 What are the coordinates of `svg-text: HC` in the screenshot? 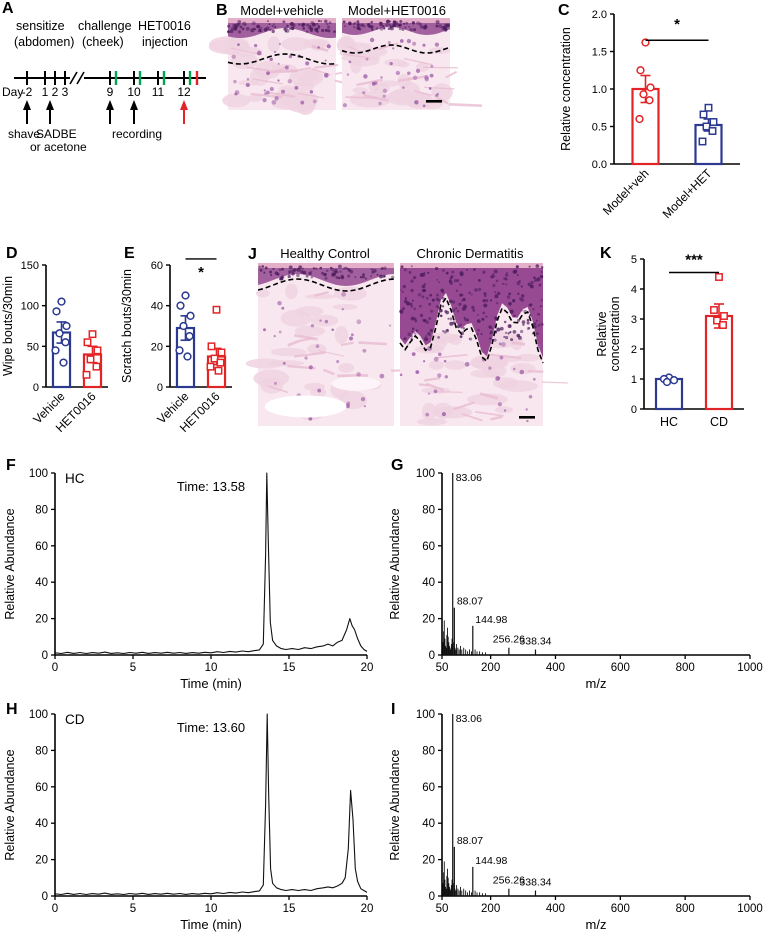 It's located at (669, 422).